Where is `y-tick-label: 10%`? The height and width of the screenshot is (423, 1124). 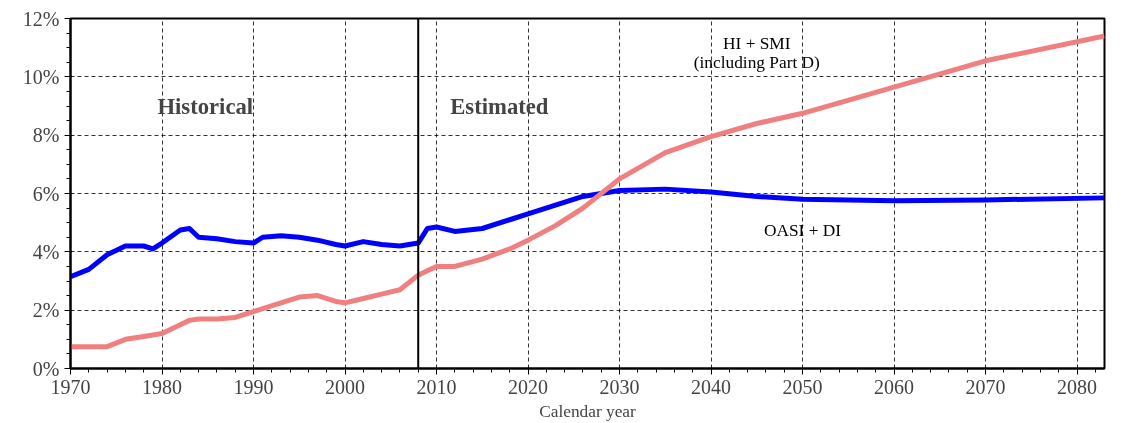 y-tick-label: 10% is located at coordinates (41, 76).